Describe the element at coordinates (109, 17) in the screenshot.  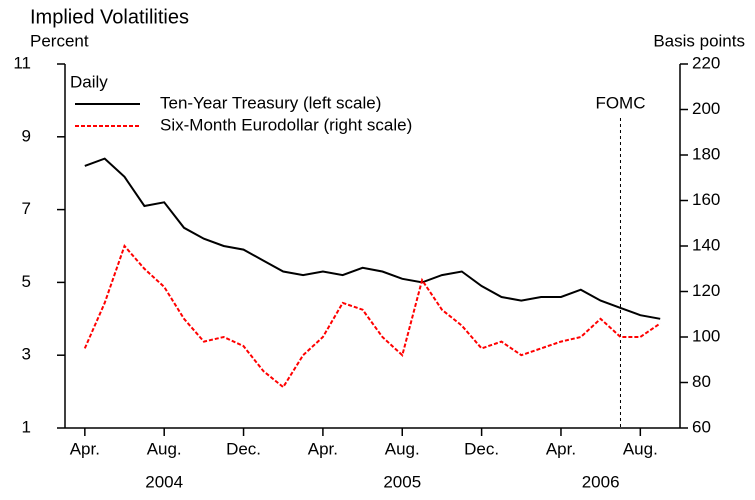
I see `chart-title: Implied Volatilities` at that location.